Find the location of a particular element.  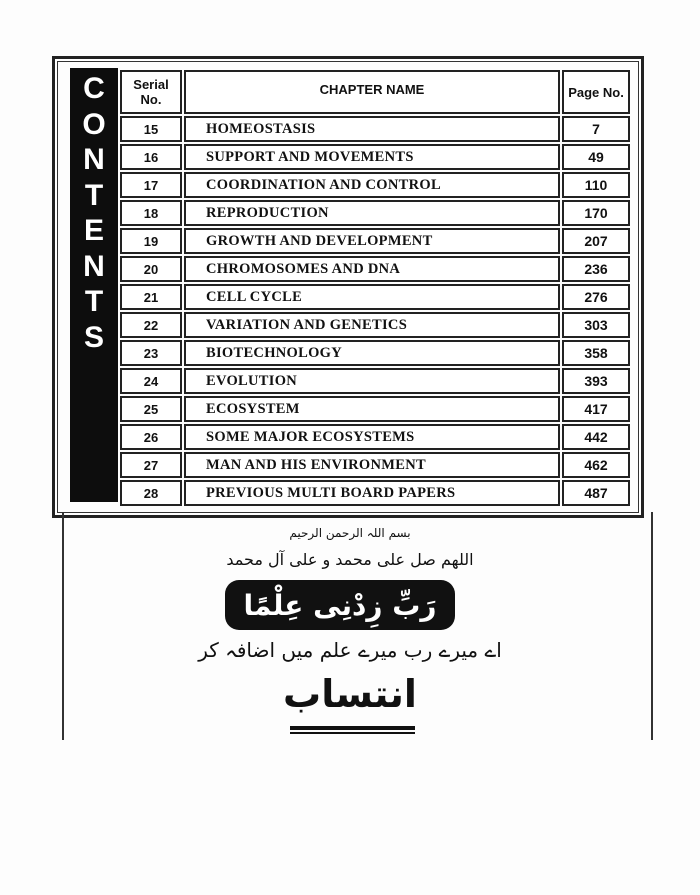

row-serial: 19 is located at coordinates (151, 241).